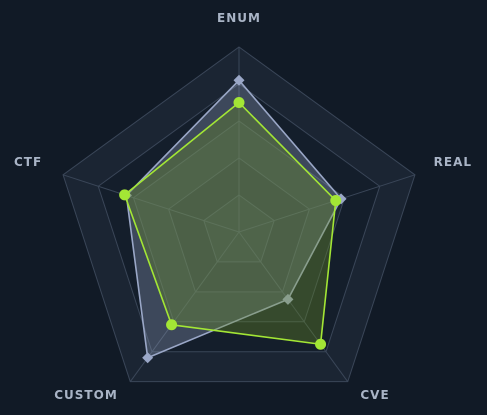 The width and height of the screenshot is (487, 415). What do you see at coordinates (86, 395) in the screenshot?
I see `axis-label-custom: CUSTOM` at bounding box center [86, 395].